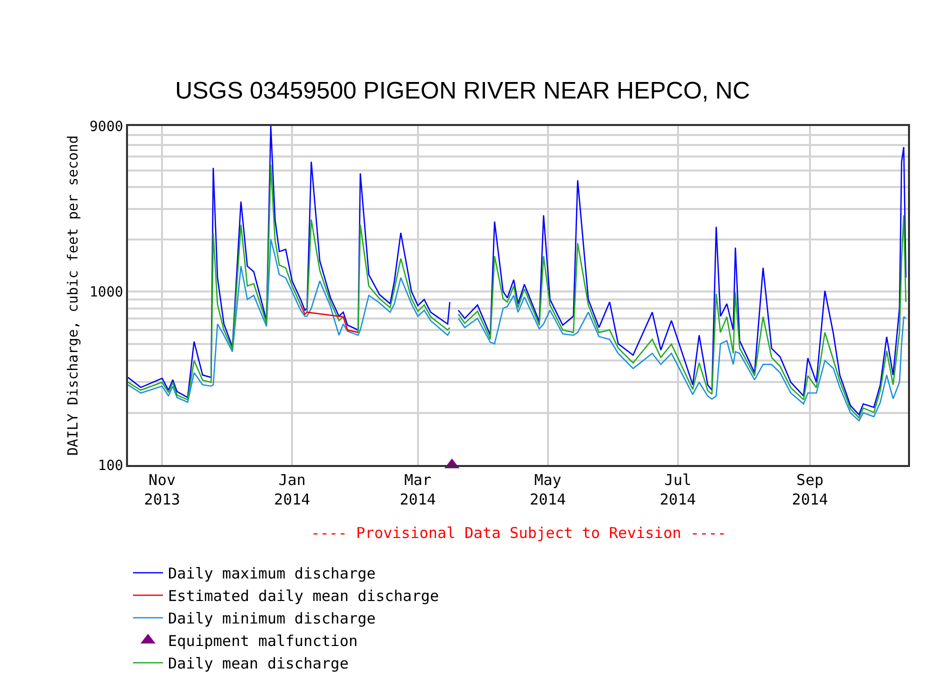  What do you see at coordinates (272, 619) in the screenshot?
I see `legend-label: Daily minimum discharge` at bounding box center [272, 619].